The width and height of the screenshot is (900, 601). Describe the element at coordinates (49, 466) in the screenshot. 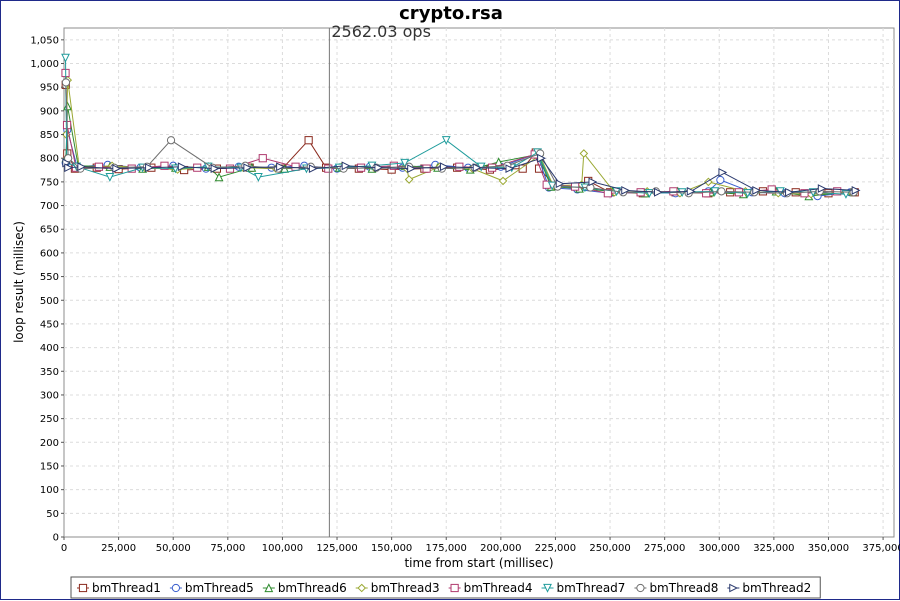

I see `y-tick-label: 150` at that location.